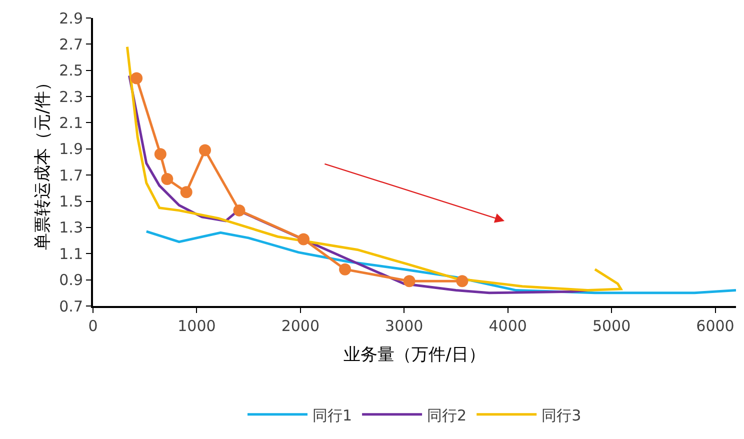 The image size is (744, 439). Describe the element at coordinates (447, 415) in the screenshot. I see `legend-label: 同行2` at that location.